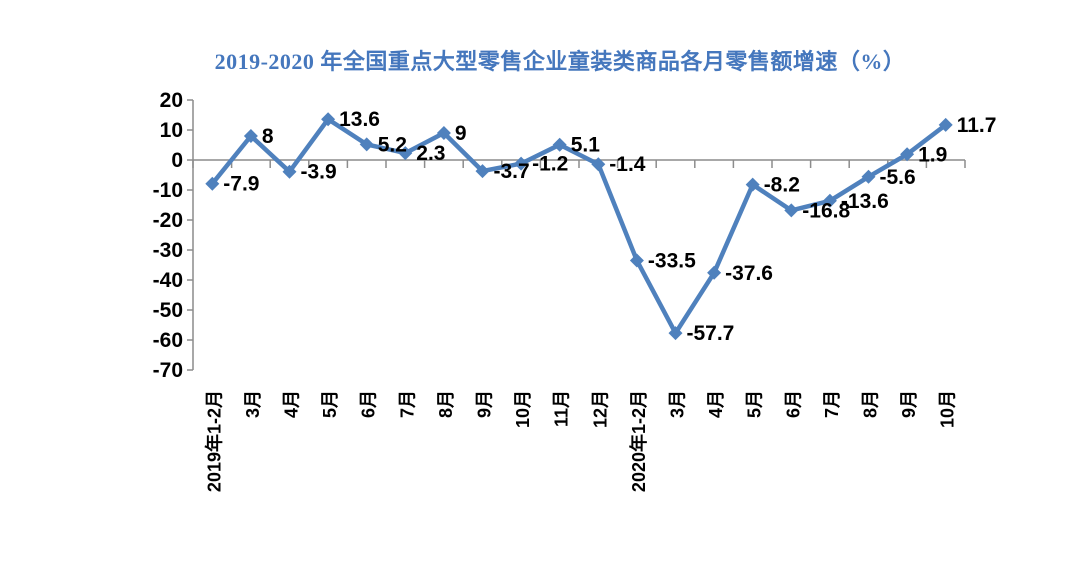  I want to click on data-point-label: -1.2, so click(550, 164).